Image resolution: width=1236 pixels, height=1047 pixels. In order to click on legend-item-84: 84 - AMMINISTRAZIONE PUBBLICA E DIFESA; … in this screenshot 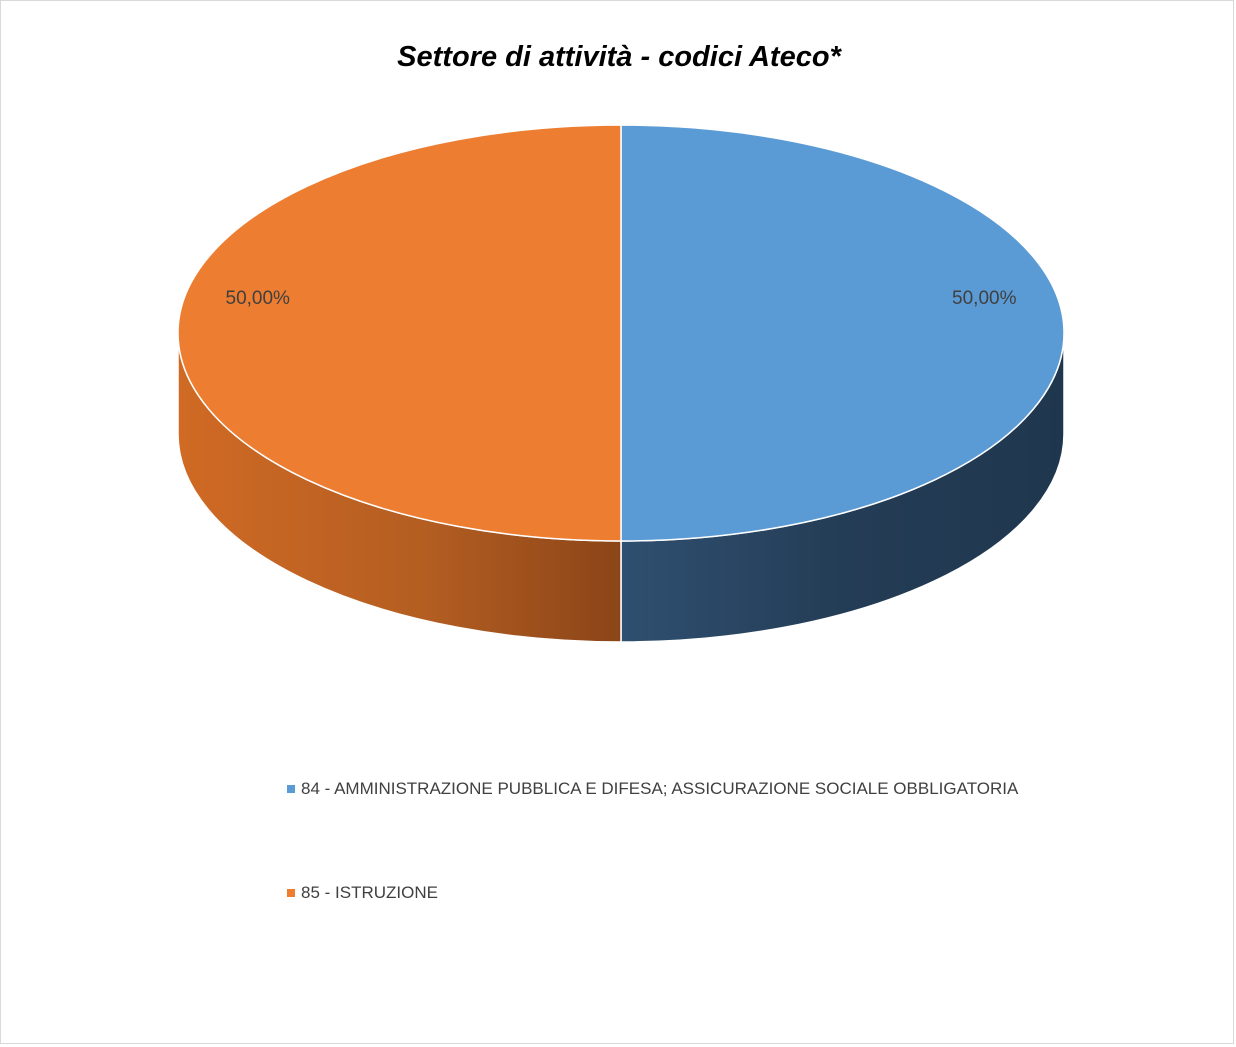, I will do `click(667, 789)`.